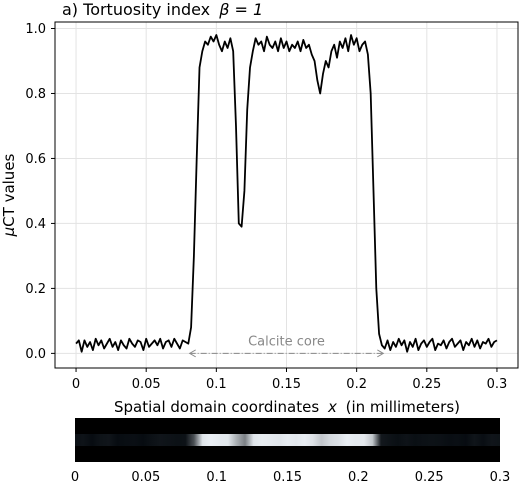 This screenshot has width=522, height=484. I want to click on chart-title: a) Tortuosity index β = 1, so click(162, 9).